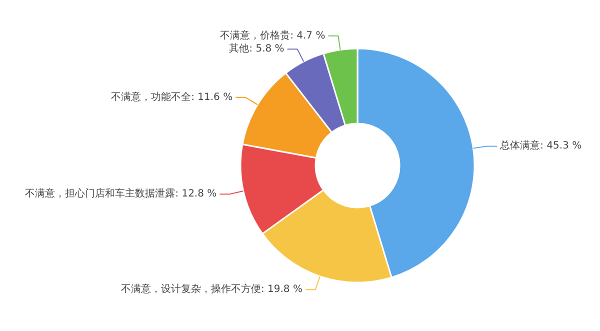 This screenshot has height=331, width=600. What do you see at coordinates (256, 48) in the screenshot?
I see `slice-label: 其他: 5.8 %` at bounding box center [256, 48].